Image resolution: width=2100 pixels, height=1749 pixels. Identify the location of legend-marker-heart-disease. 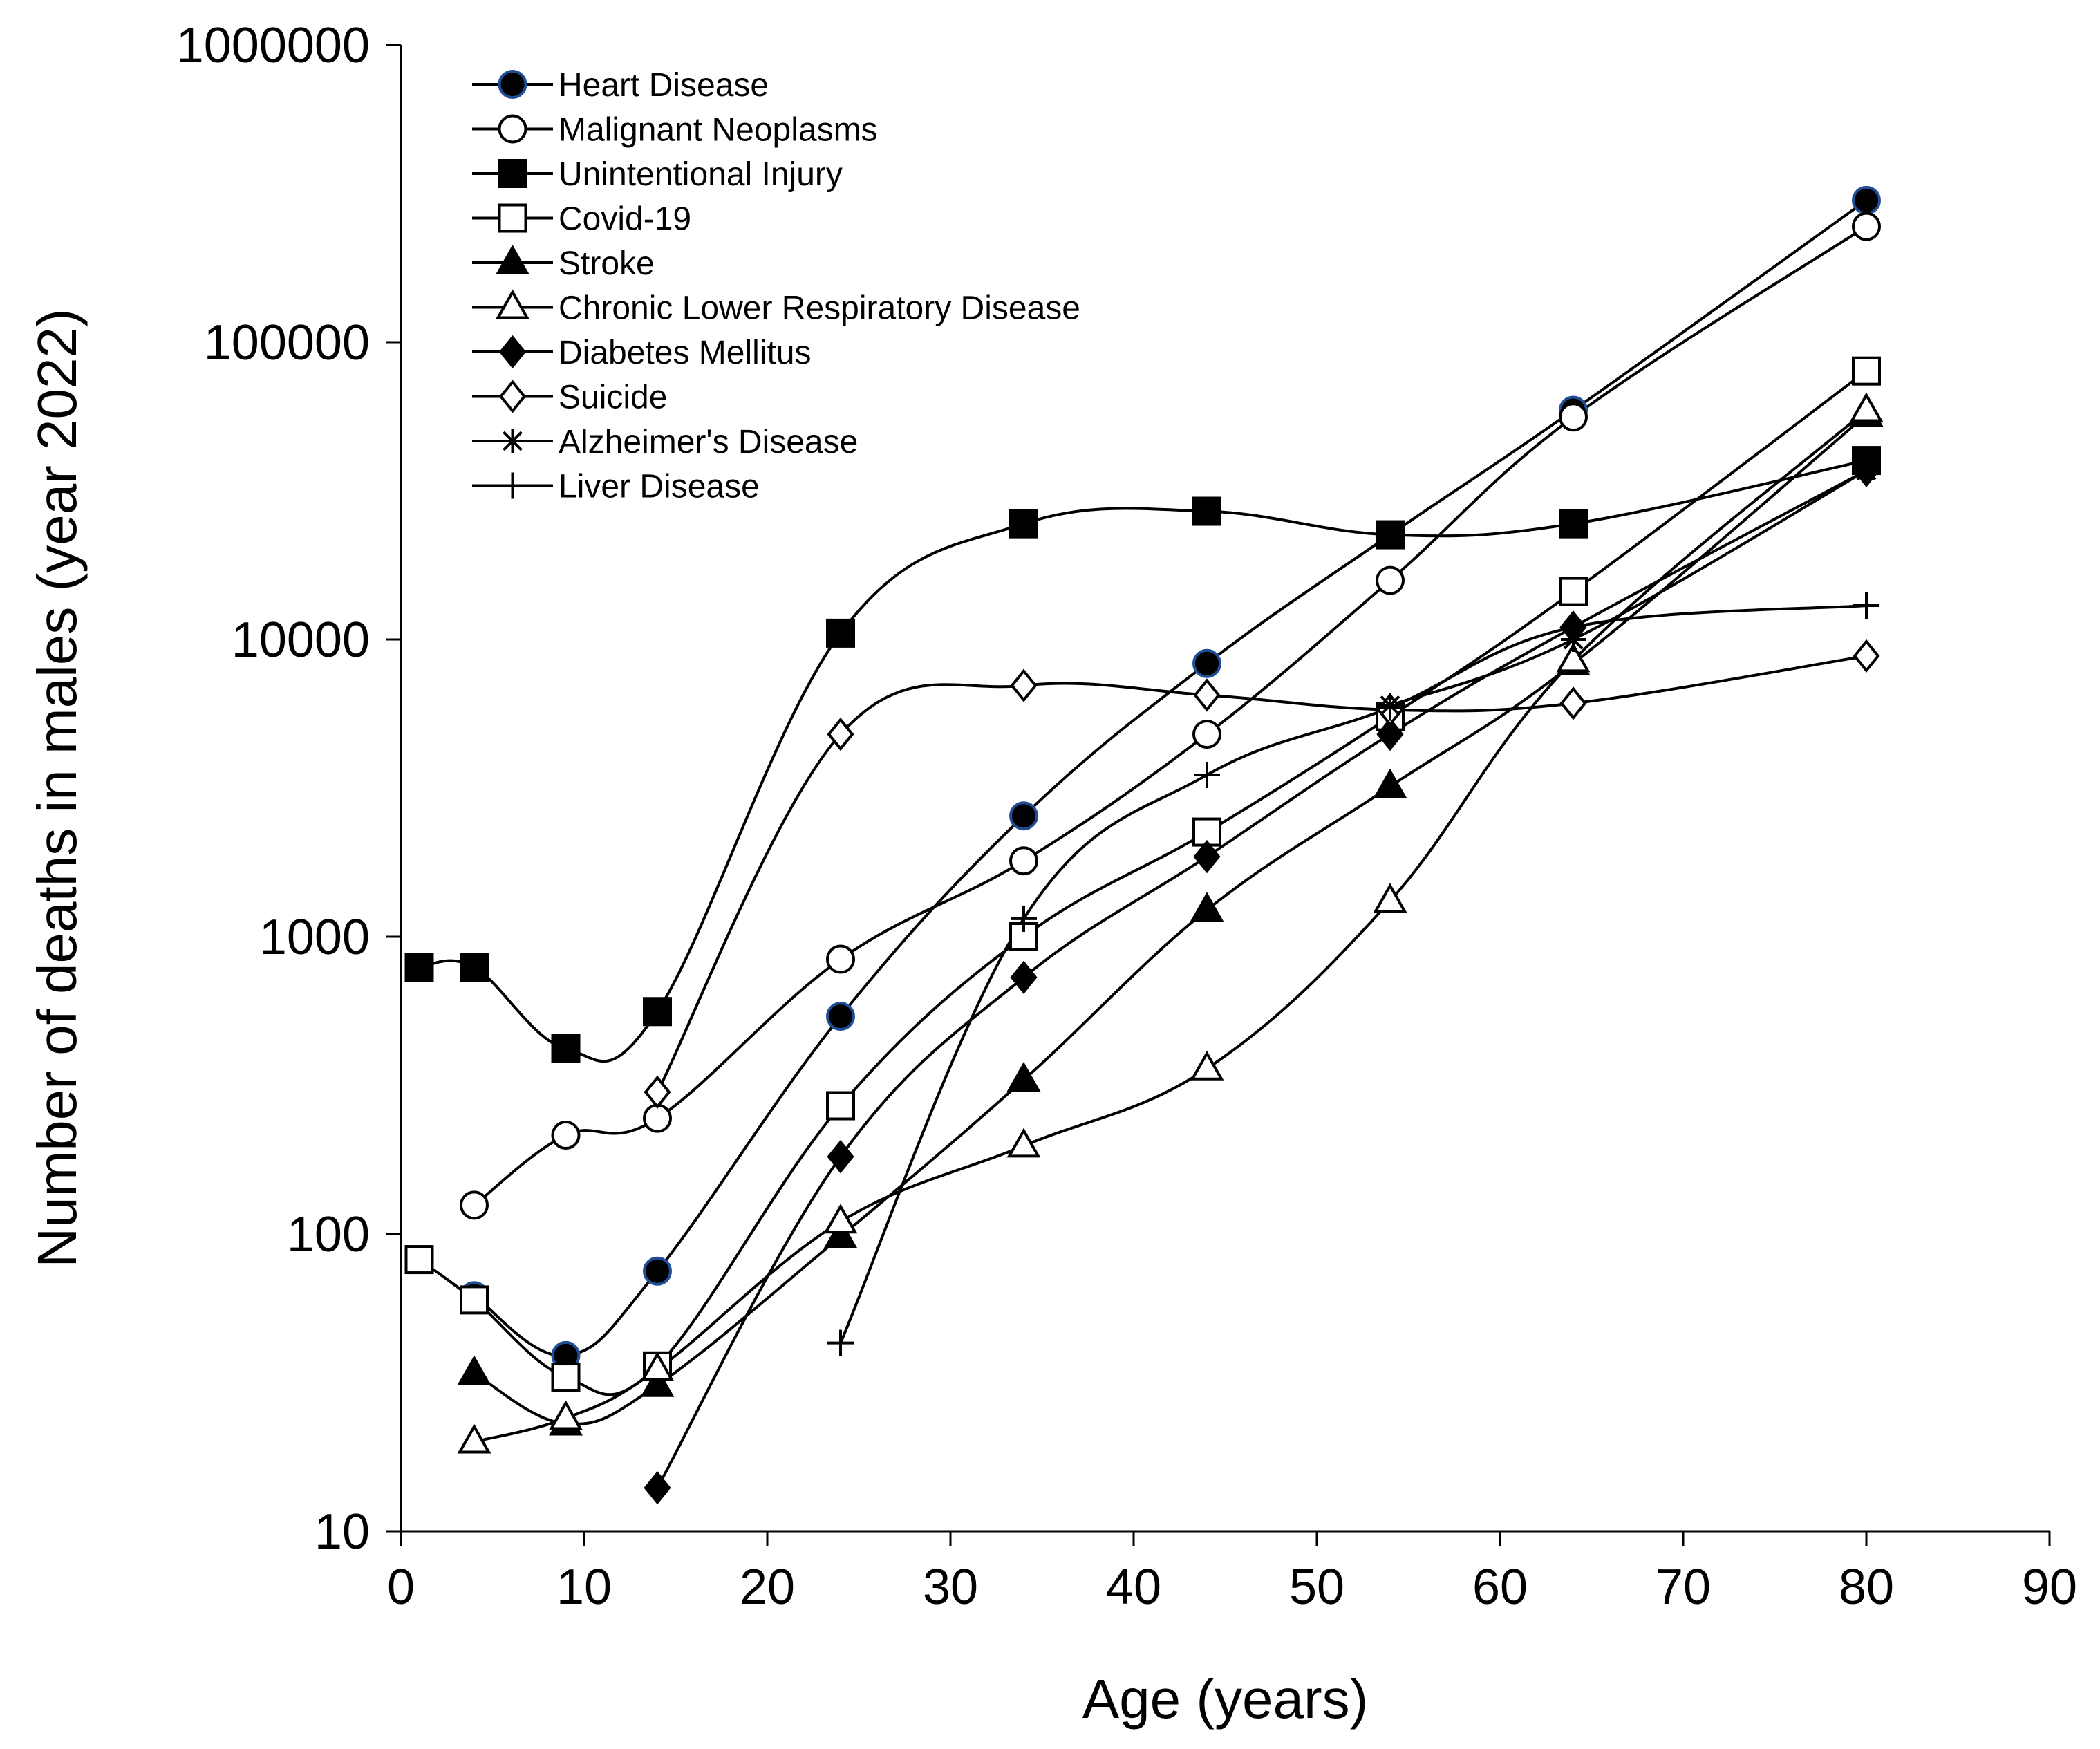
(512, 84).